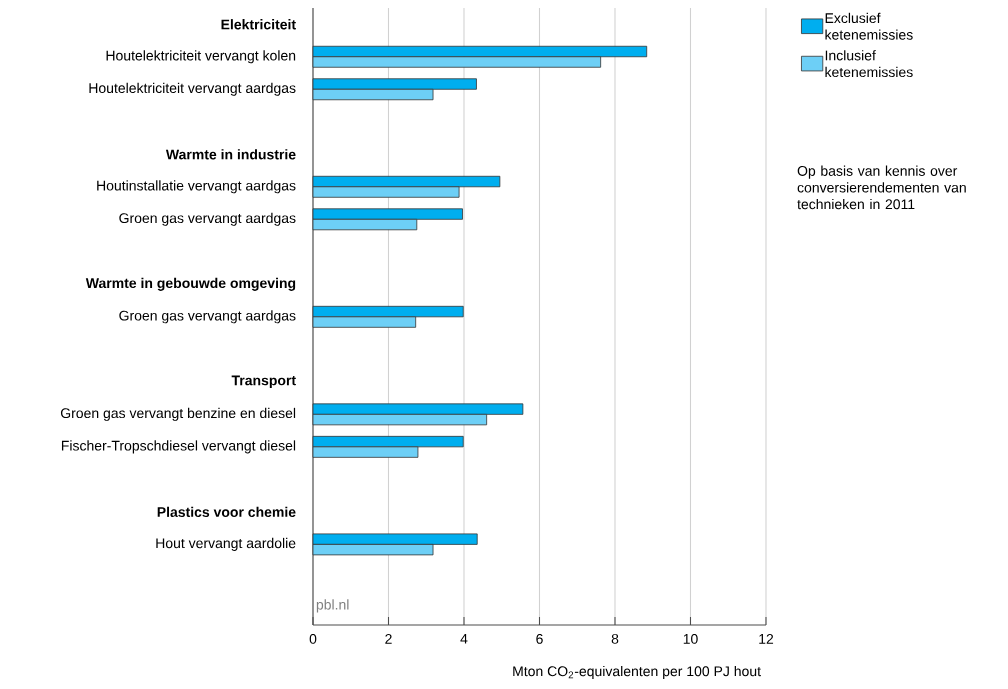 This screenshot has width=1008, height=689. What do you see at coordinates (881, 187) in the screenshot?
I see `text: Op basis van kennis over conversierendementen van technieken in 2011` at bounding box center [881, 187].